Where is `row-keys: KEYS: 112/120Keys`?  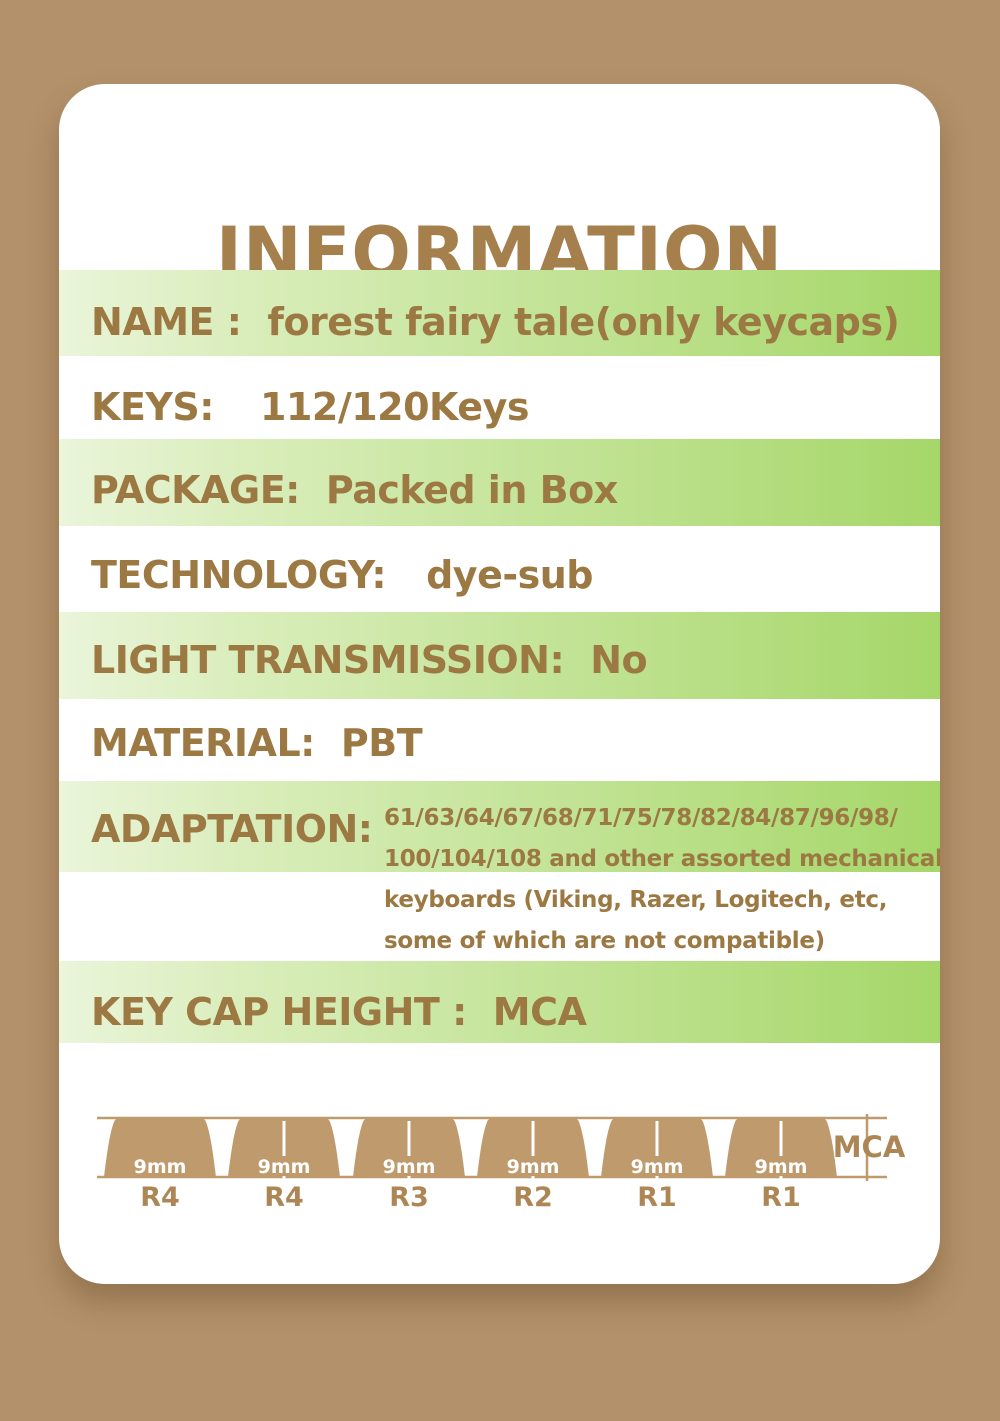 row-keys: KEYS: 112/120Keys is located at coordinates (310, 407).